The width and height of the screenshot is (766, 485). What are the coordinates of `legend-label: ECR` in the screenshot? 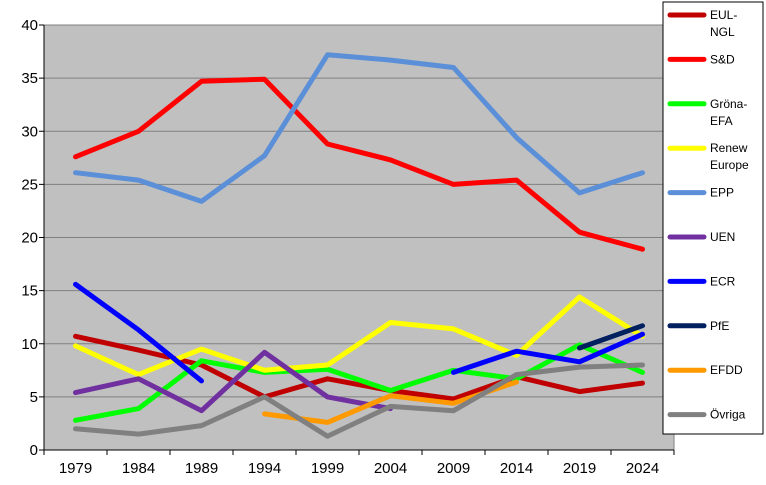 It's located at (723, 281).